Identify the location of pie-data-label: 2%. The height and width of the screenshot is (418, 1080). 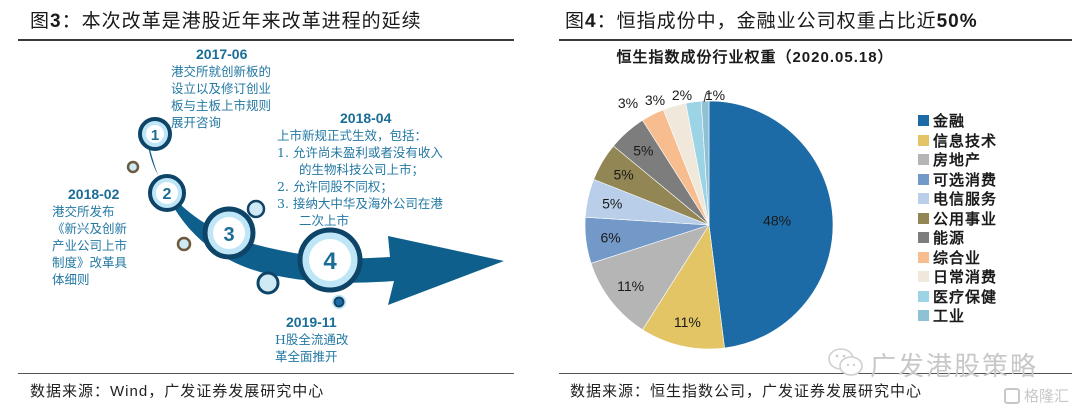
(682, 95).